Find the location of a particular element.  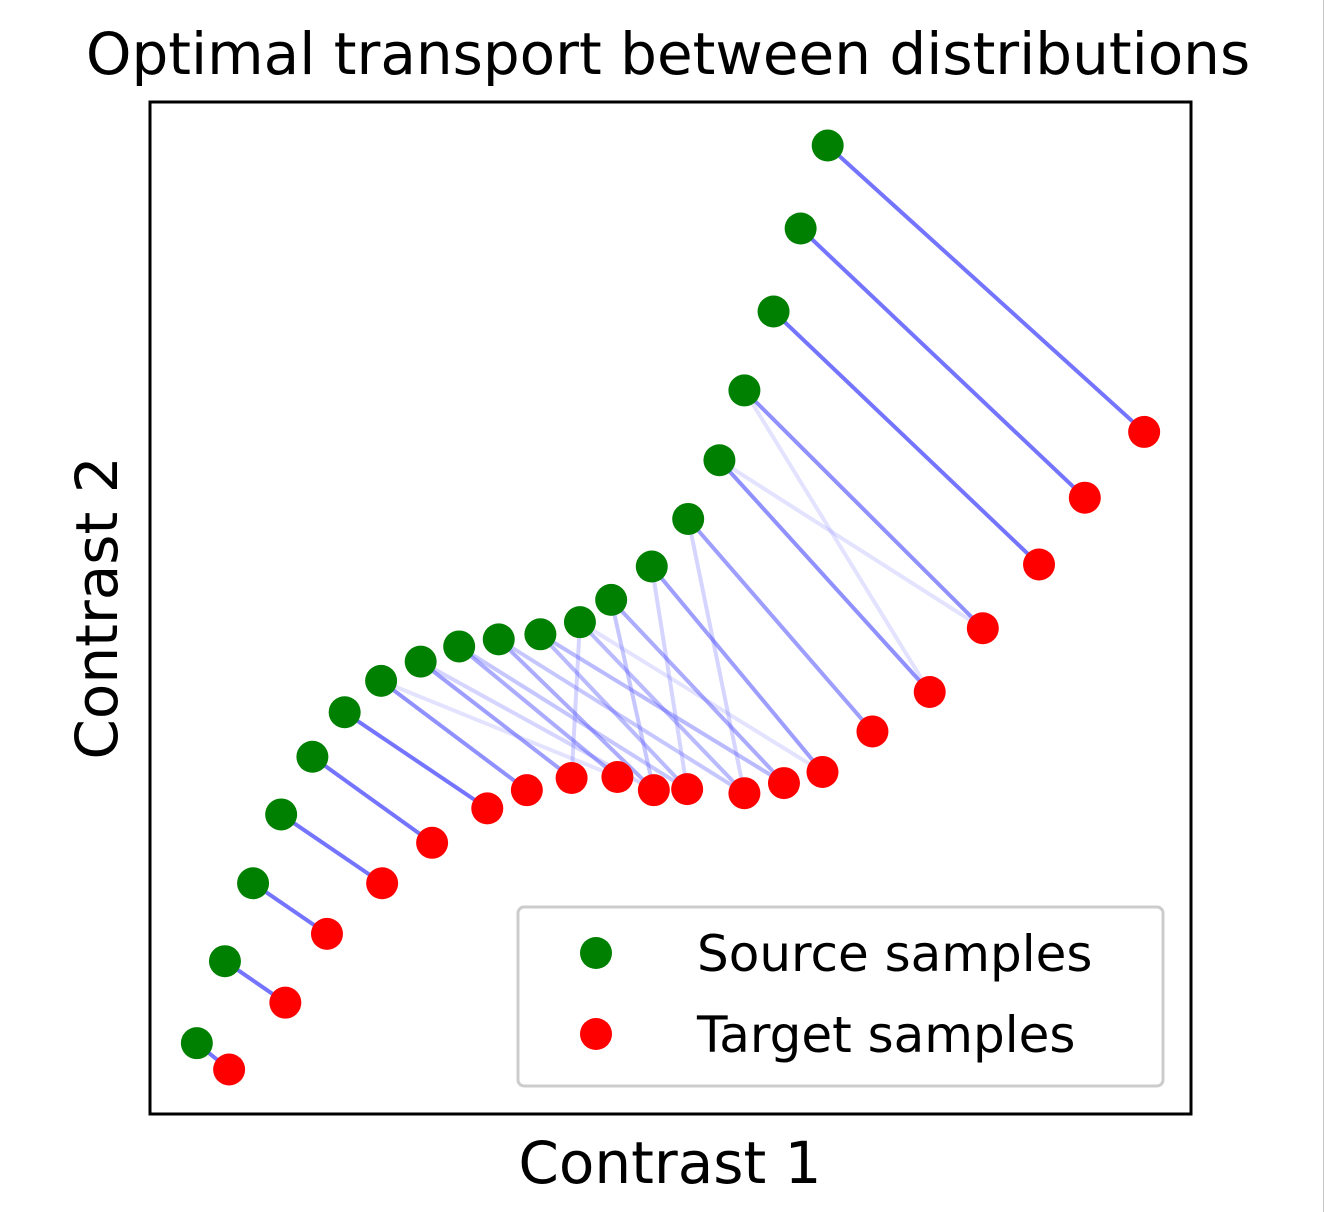

x-axis-label: Contrast 1 is located at coordinates (669, 1163).